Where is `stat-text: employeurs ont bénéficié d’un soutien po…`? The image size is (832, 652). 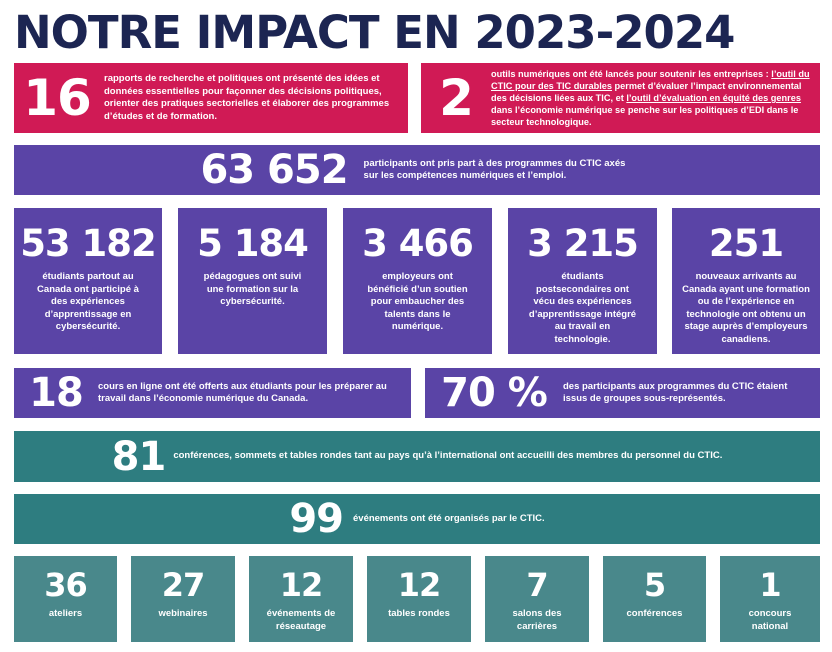 stat-text: employeurs ont bénéficié d’un soutien po… is located at coordinates (417, 301).